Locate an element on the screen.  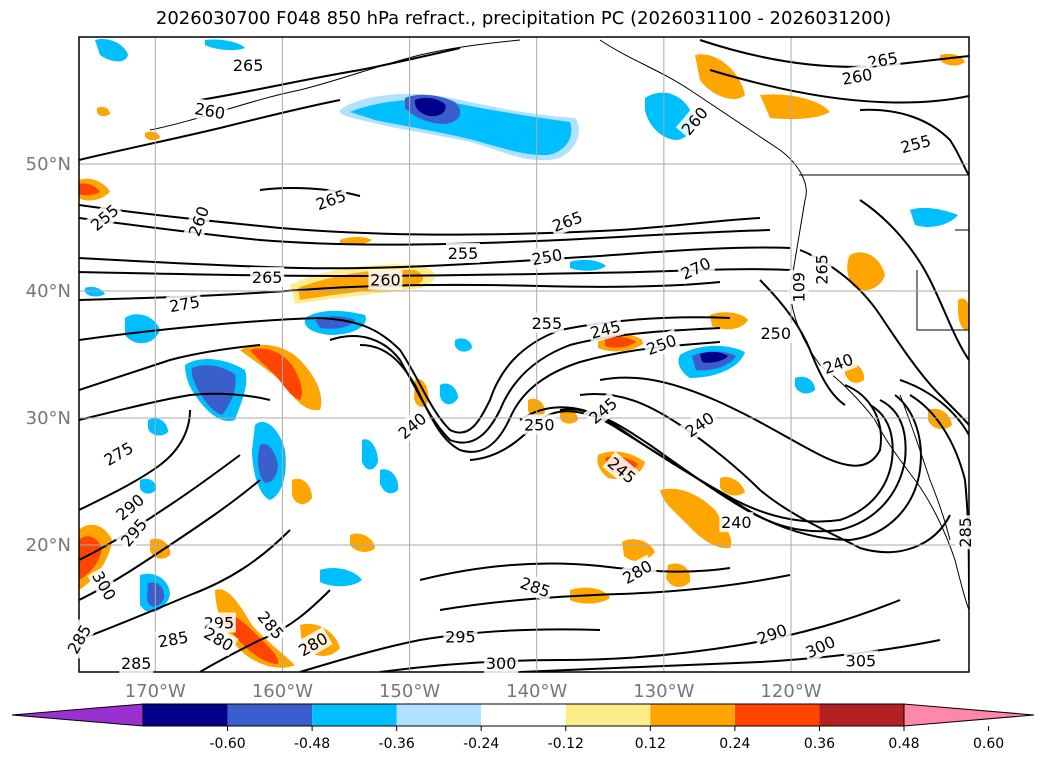
contour-label-group: 275 is located at coordinates (118, 453).